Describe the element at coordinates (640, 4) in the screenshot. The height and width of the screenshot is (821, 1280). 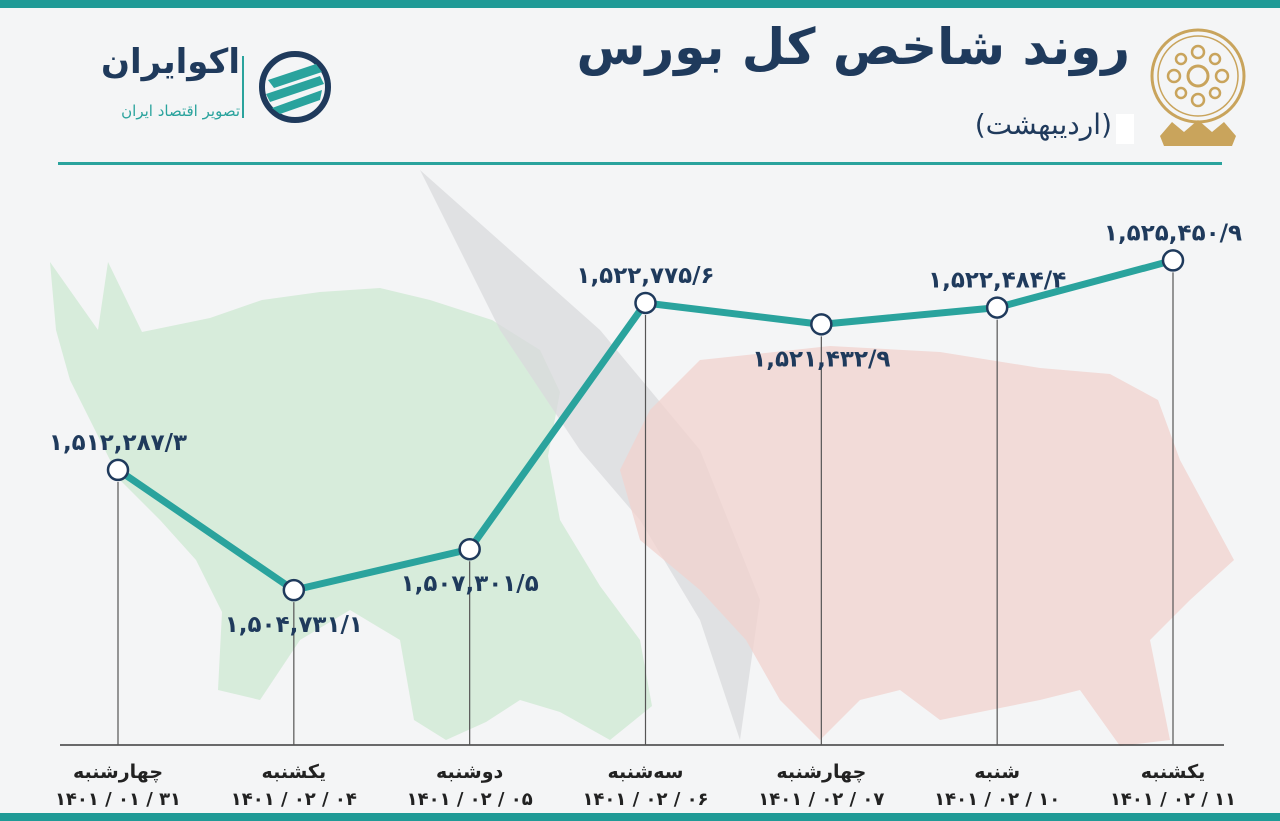
I see `top-frame-bar` at that location.